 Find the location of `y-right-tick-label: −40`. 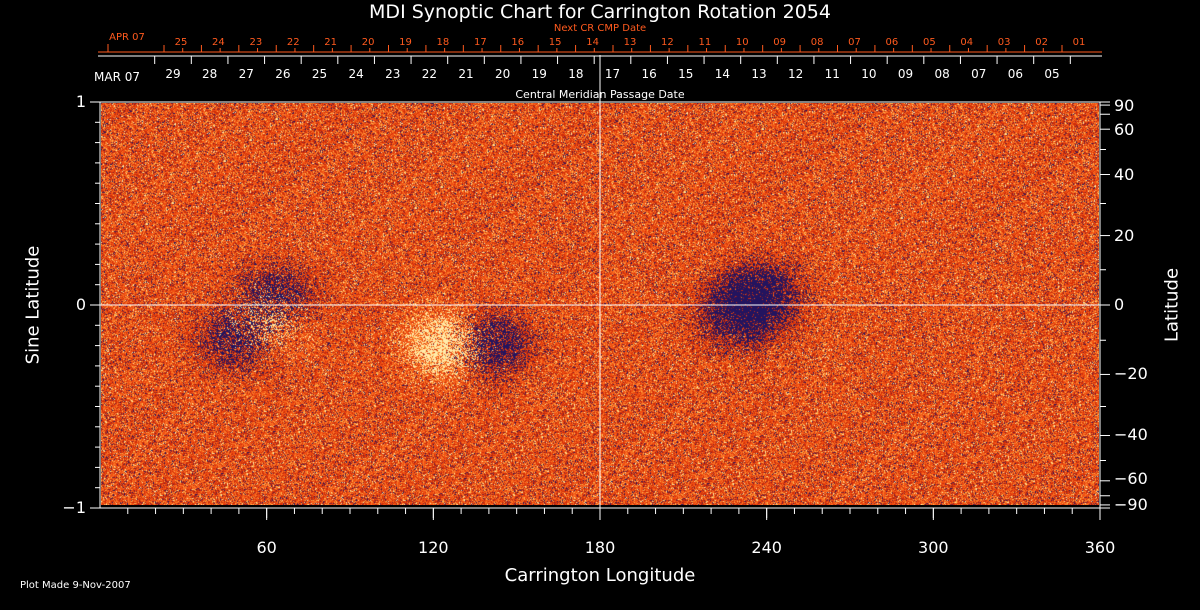

y-right-tick-label: −40 is located at coordinates (1131, 435).